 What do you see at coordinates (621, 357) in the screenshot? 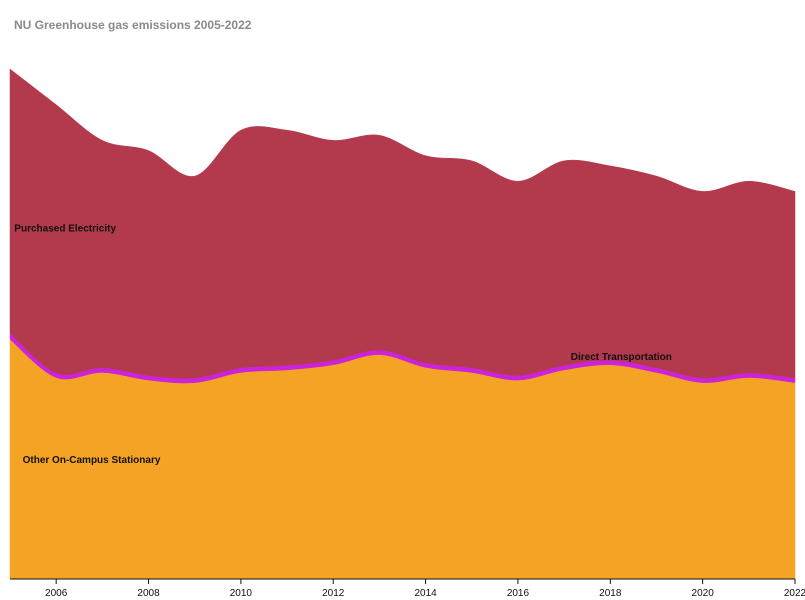
I see `series-label-direct-transportation: Direct Transportation` at bounding box center [621, 357].